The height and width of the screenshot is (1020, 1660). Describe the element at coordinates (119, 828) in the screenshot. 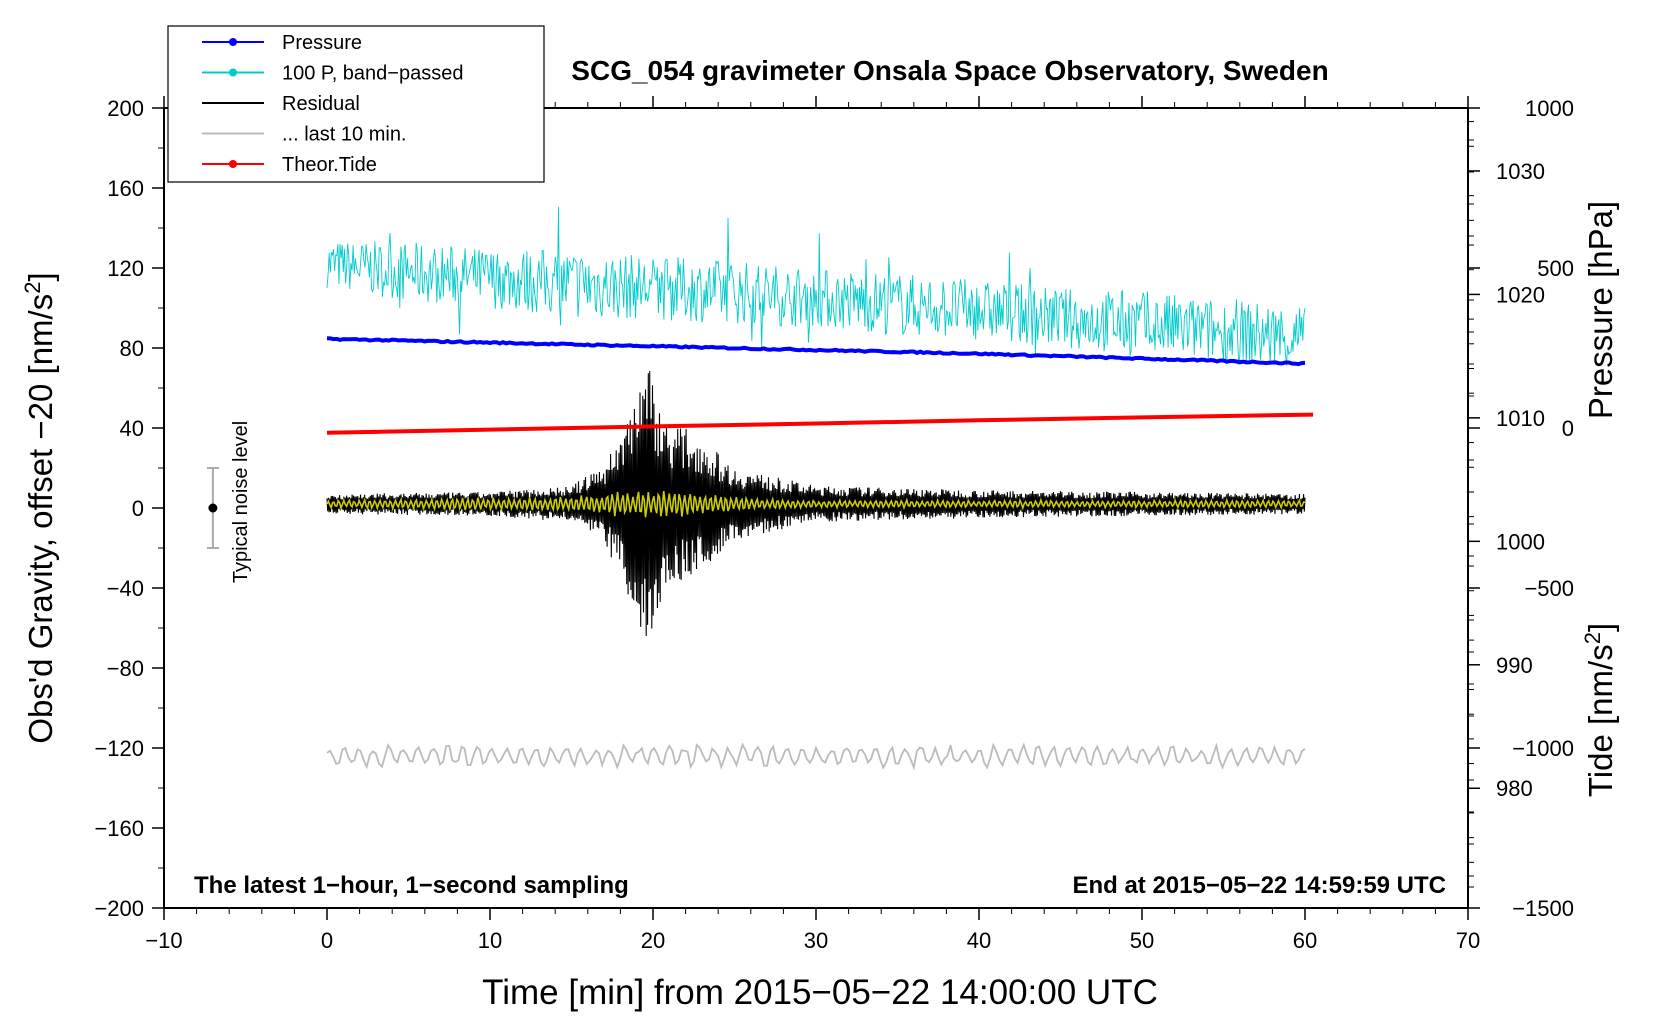

I see `y-tick-label: −160` at that location.